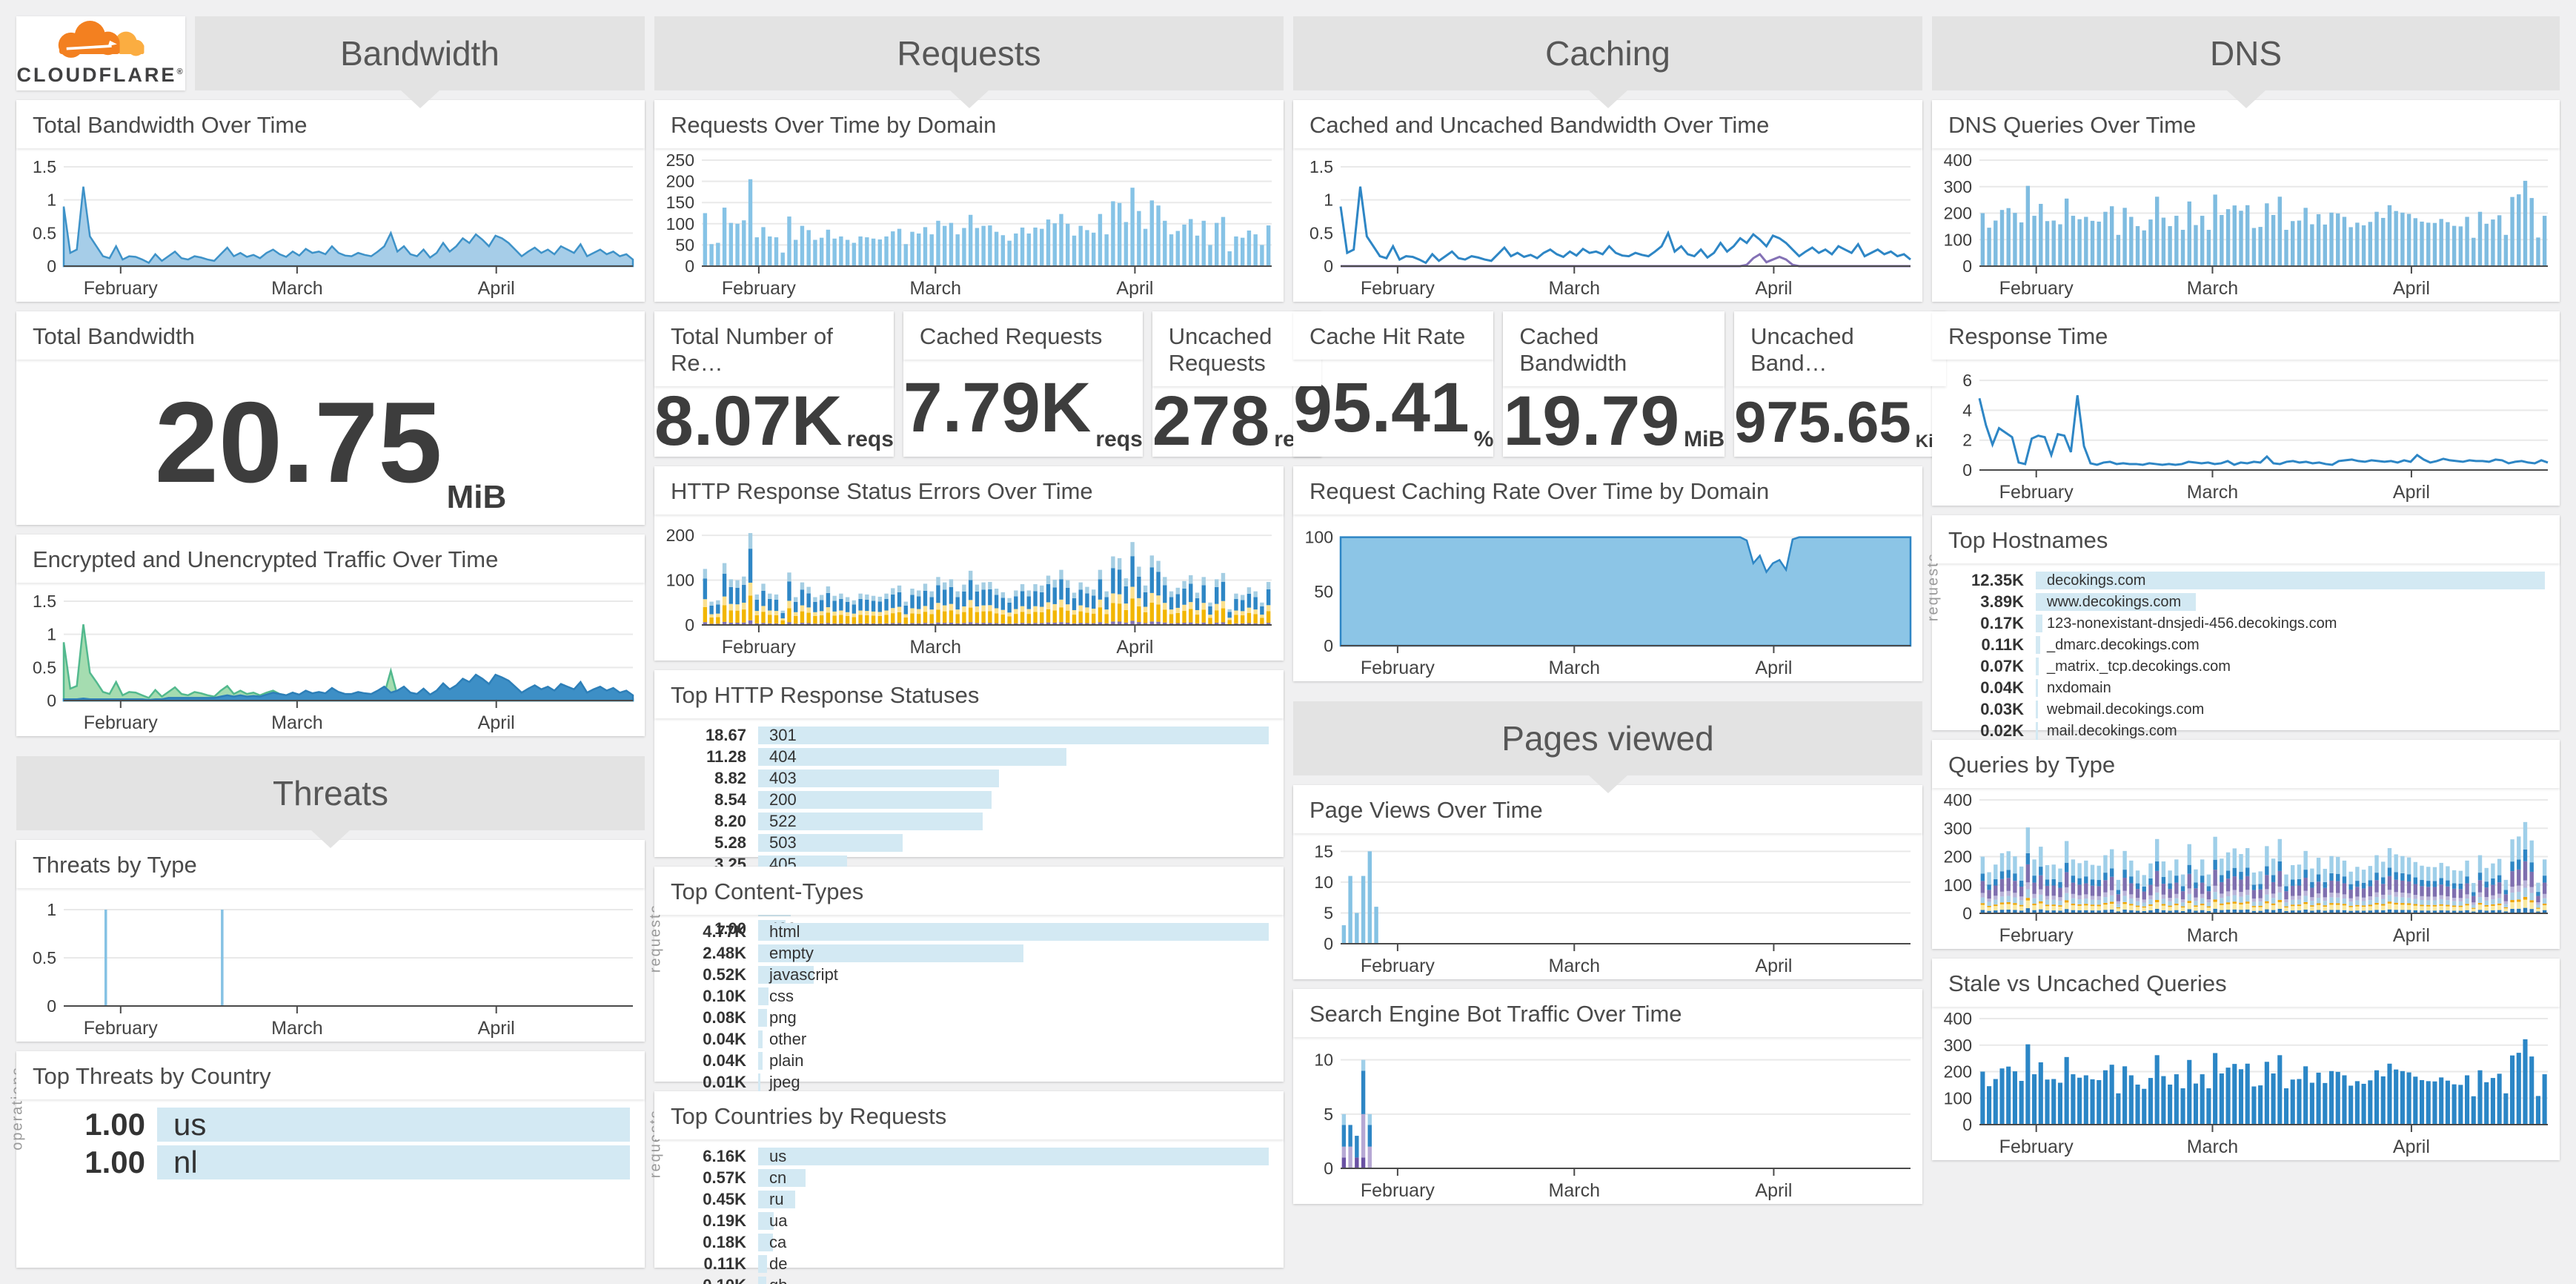 The height and width of the screenshot is (1284, 2576). What do you see at coordinates (2246, 1083) in the screenshot?
I see `stale-queries-bar-chart: 0 100 200 300 400 February March April` at bounding box center [2246, 1083].